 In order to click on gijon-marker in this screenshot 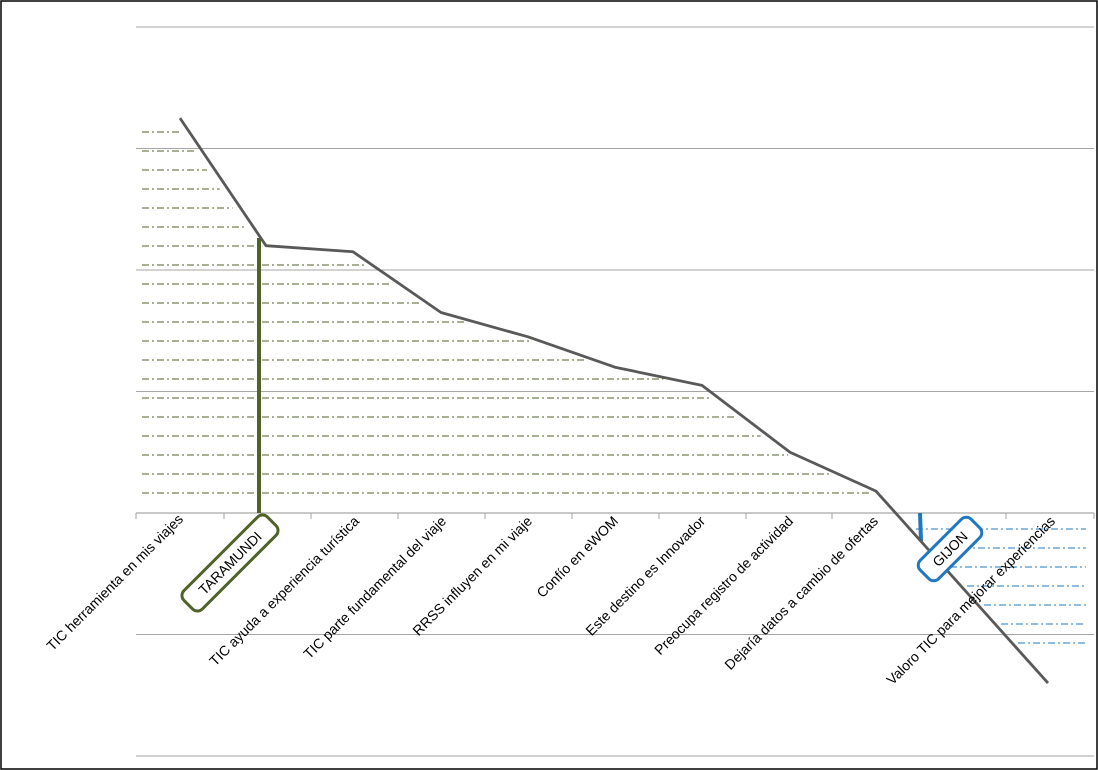, I will do `click(920, 527)`.